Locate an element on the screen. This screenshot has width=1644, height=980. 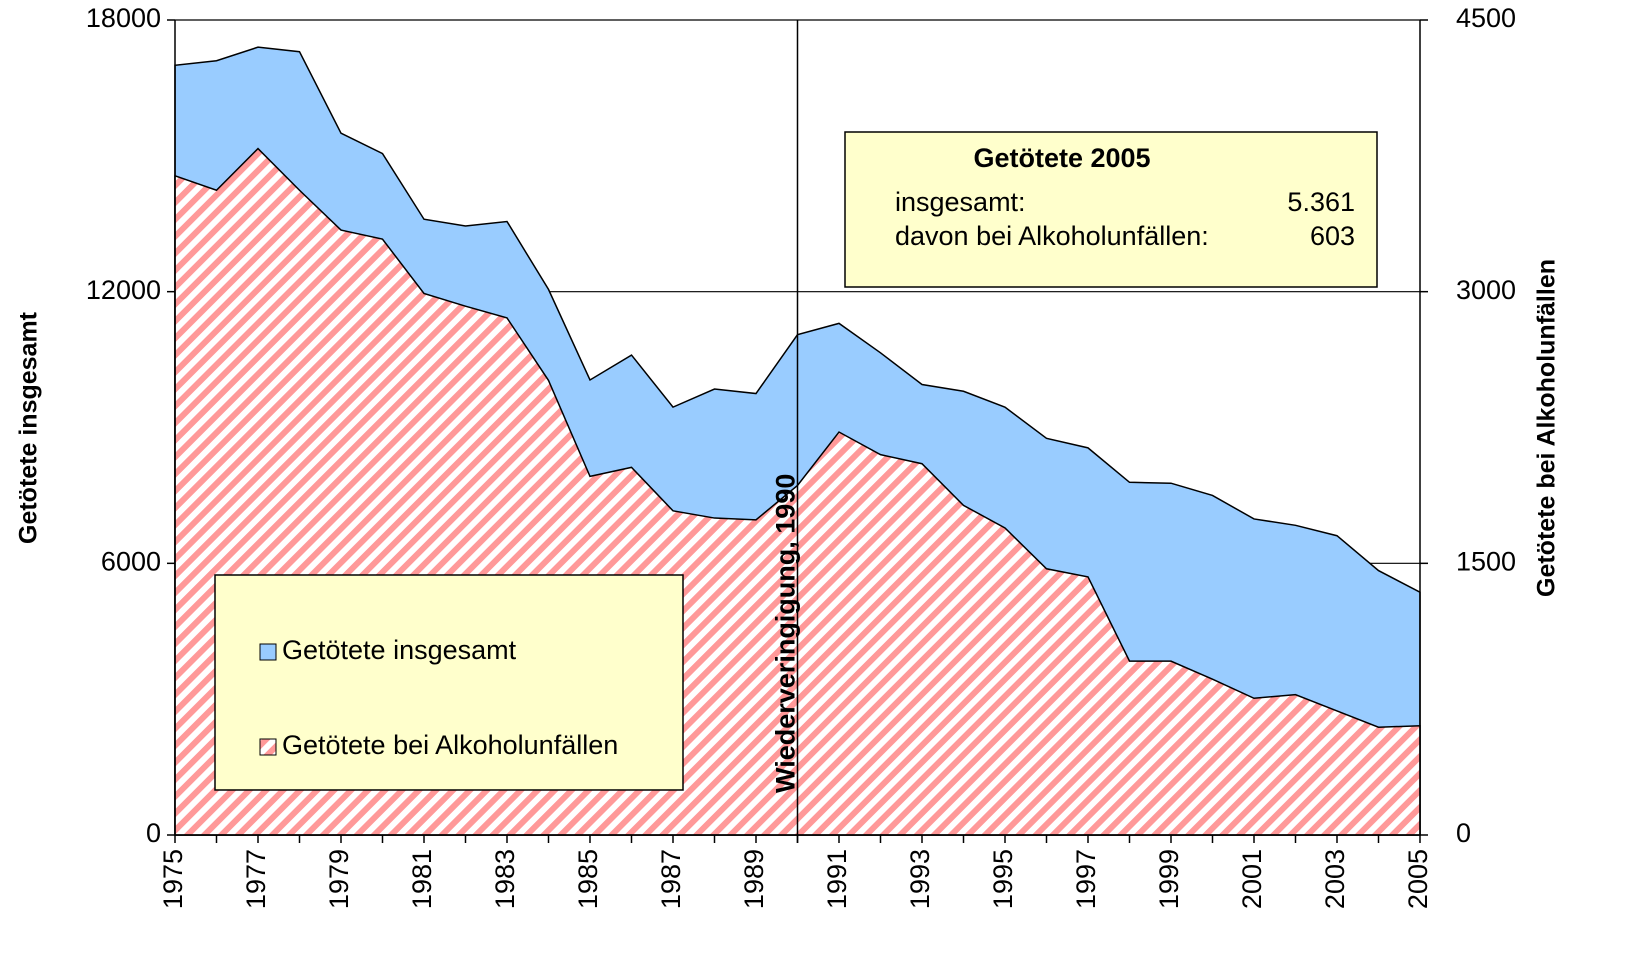
y2-tick-label: 0 is located at coordinates (1463, 833).